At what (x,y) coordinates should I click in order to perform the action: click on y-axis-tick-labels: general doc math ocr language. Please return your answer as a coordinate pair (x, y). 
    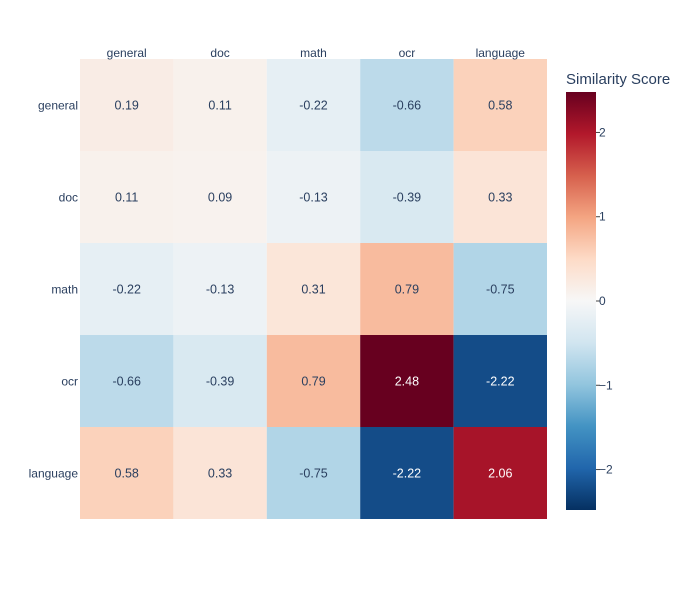
    Looking at the image, I should click on (54, 290).